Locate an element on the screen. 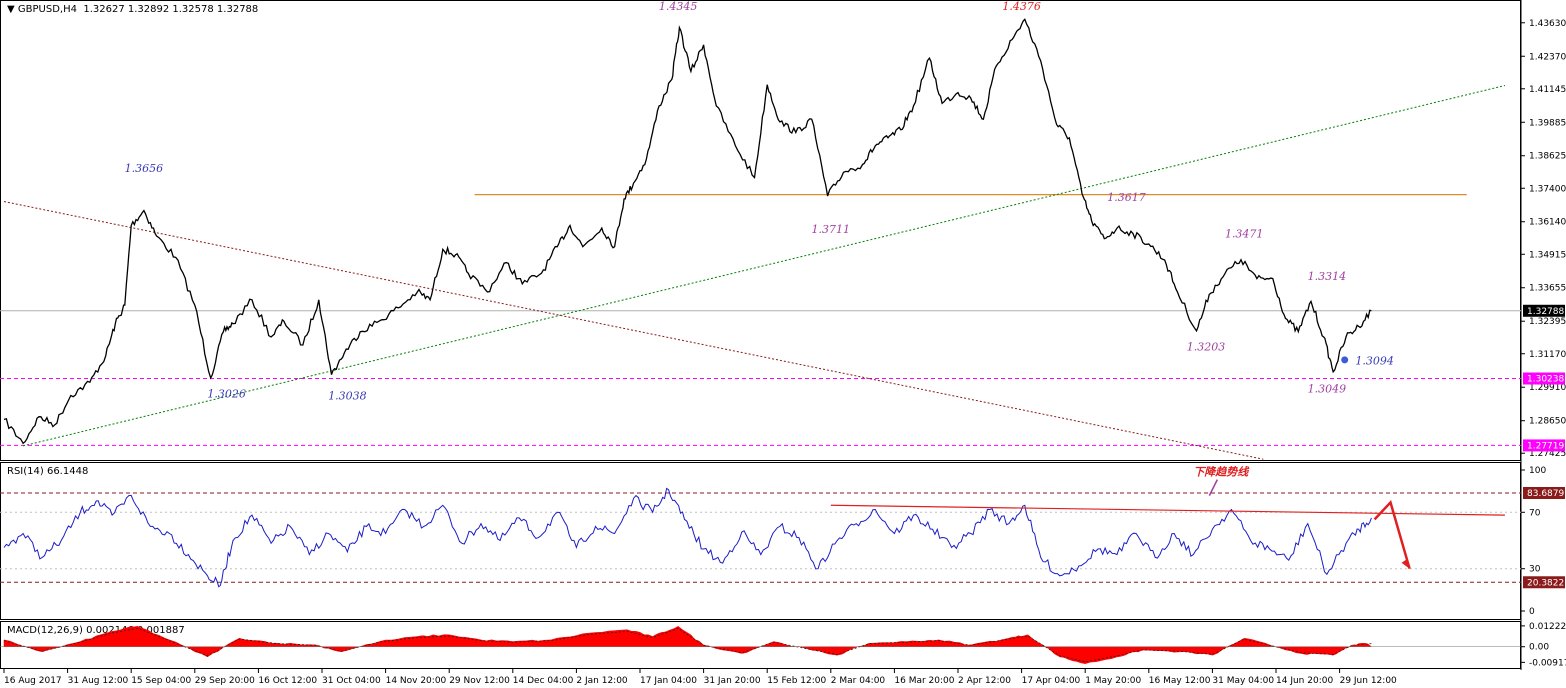 The image size is (1566, 688). price-annotation: 1.3203 is located at coordinates (1206, 346).